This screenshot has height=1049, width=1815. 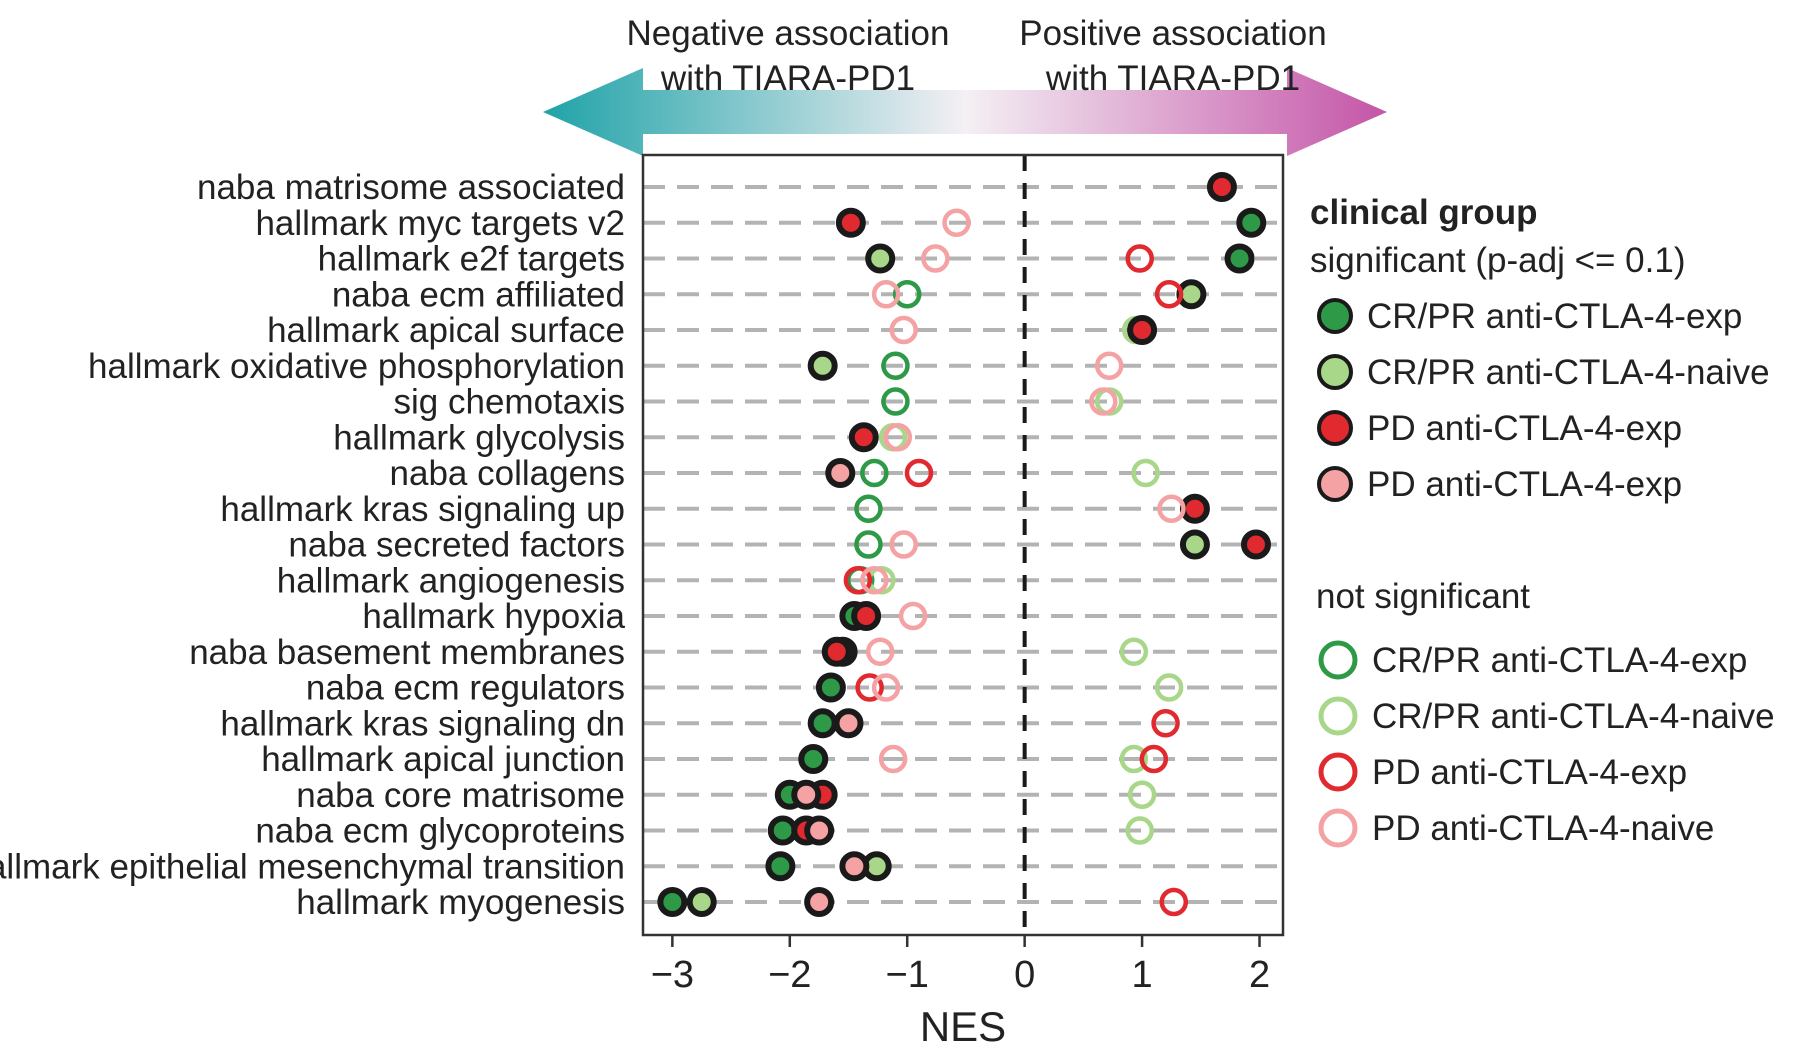 What do you see at coordinates (787, 78) in the screenshot?
I see `banner-left-line2: with TIARA-PD1` at bounding box center [787, 78].